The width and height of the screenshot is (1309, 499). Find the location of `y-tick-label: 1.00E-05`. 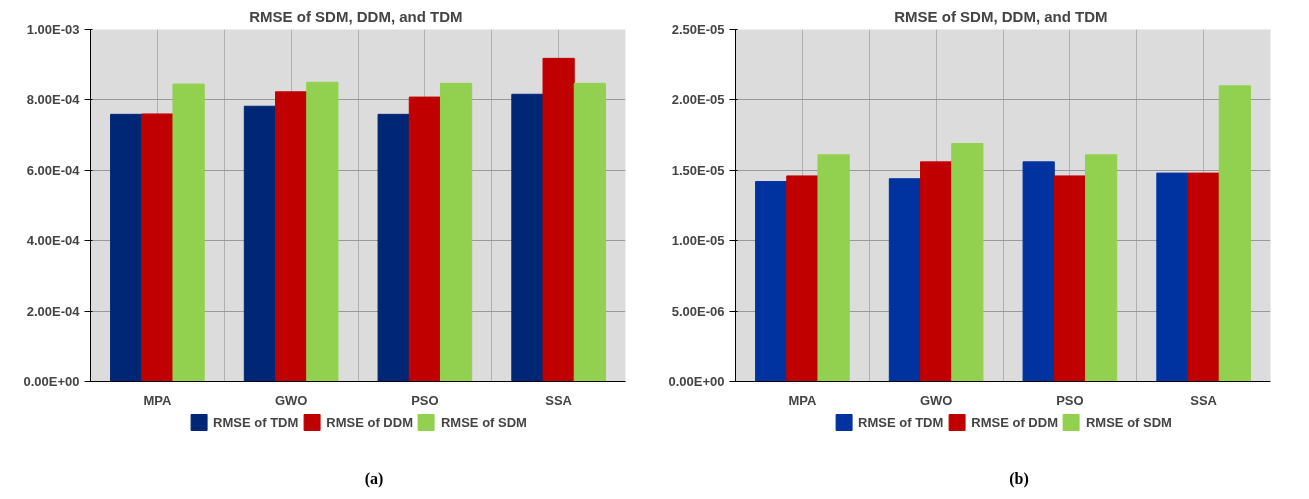

y-tick-label: 1.00E-05 is located at coordinates (698, 241).